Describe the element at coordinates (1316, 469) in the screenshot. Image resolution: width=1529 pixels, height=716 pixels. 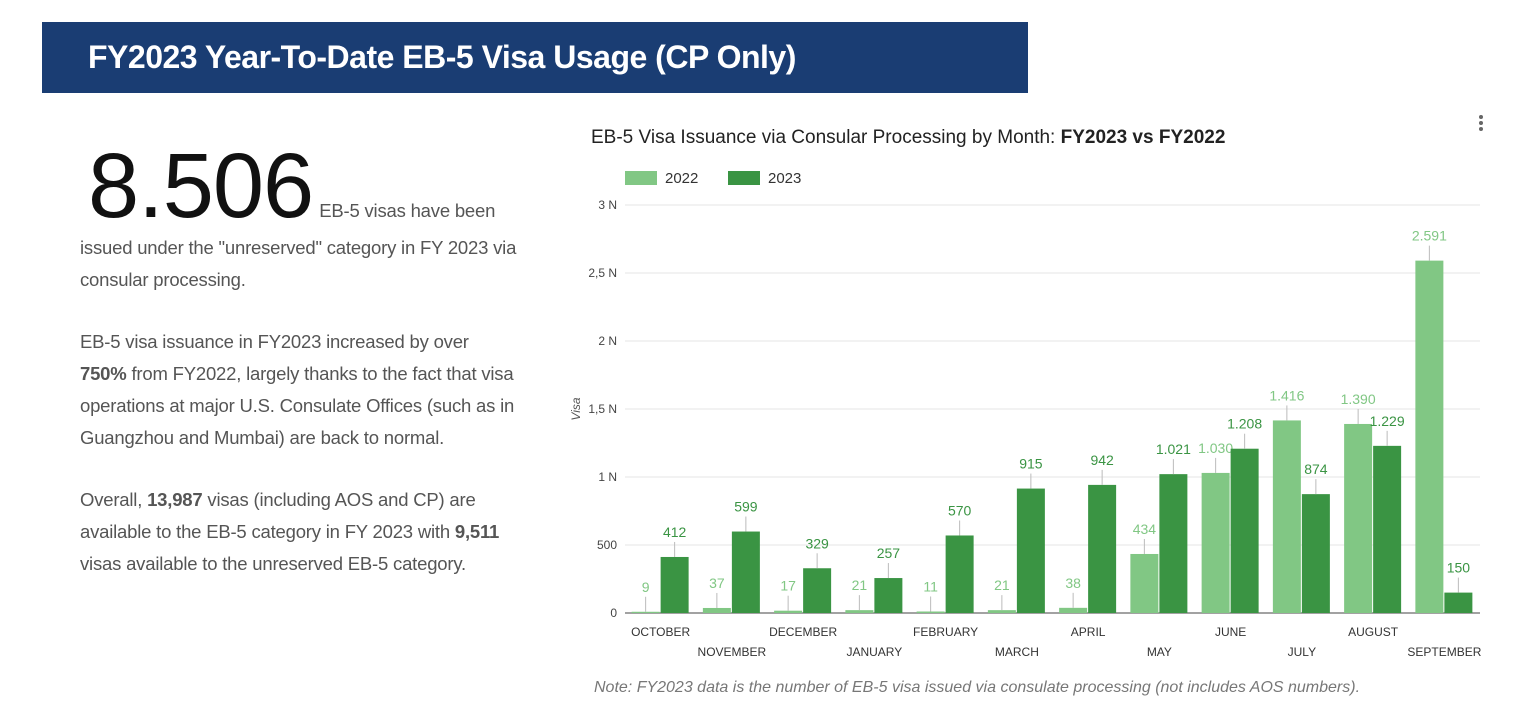
I see `value-label: 874` at that location.